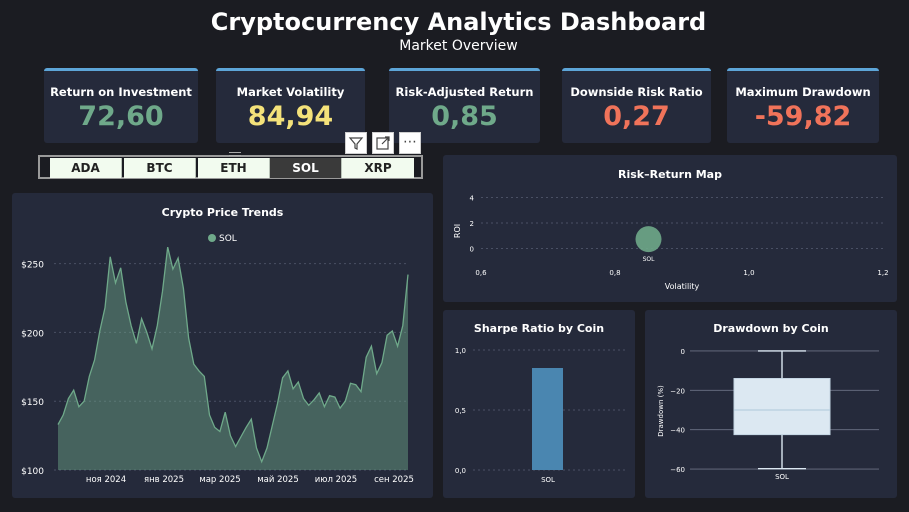 The height and width of the screenshot is (512, 909). What do you see at coordinates (290, 116) in the screenshot?
I see `kpi-value: 84,94` at bounding box center [290, 116].